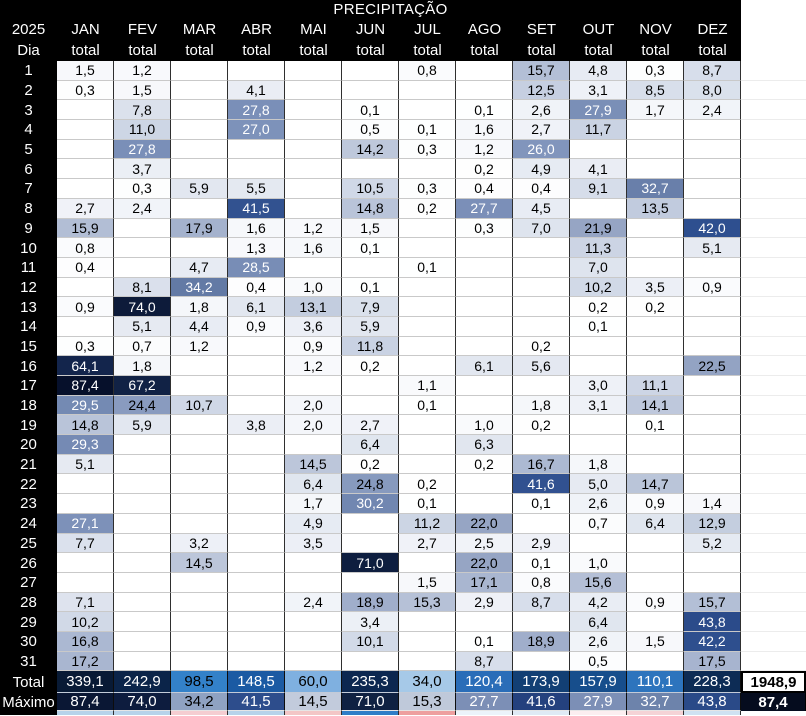 The width and height of the screenshot is (806, 716). What do you see at coordinates (598, 110) in the screenshot?
I see `precip-cell: 27,9` at bounding box center [598, 110].